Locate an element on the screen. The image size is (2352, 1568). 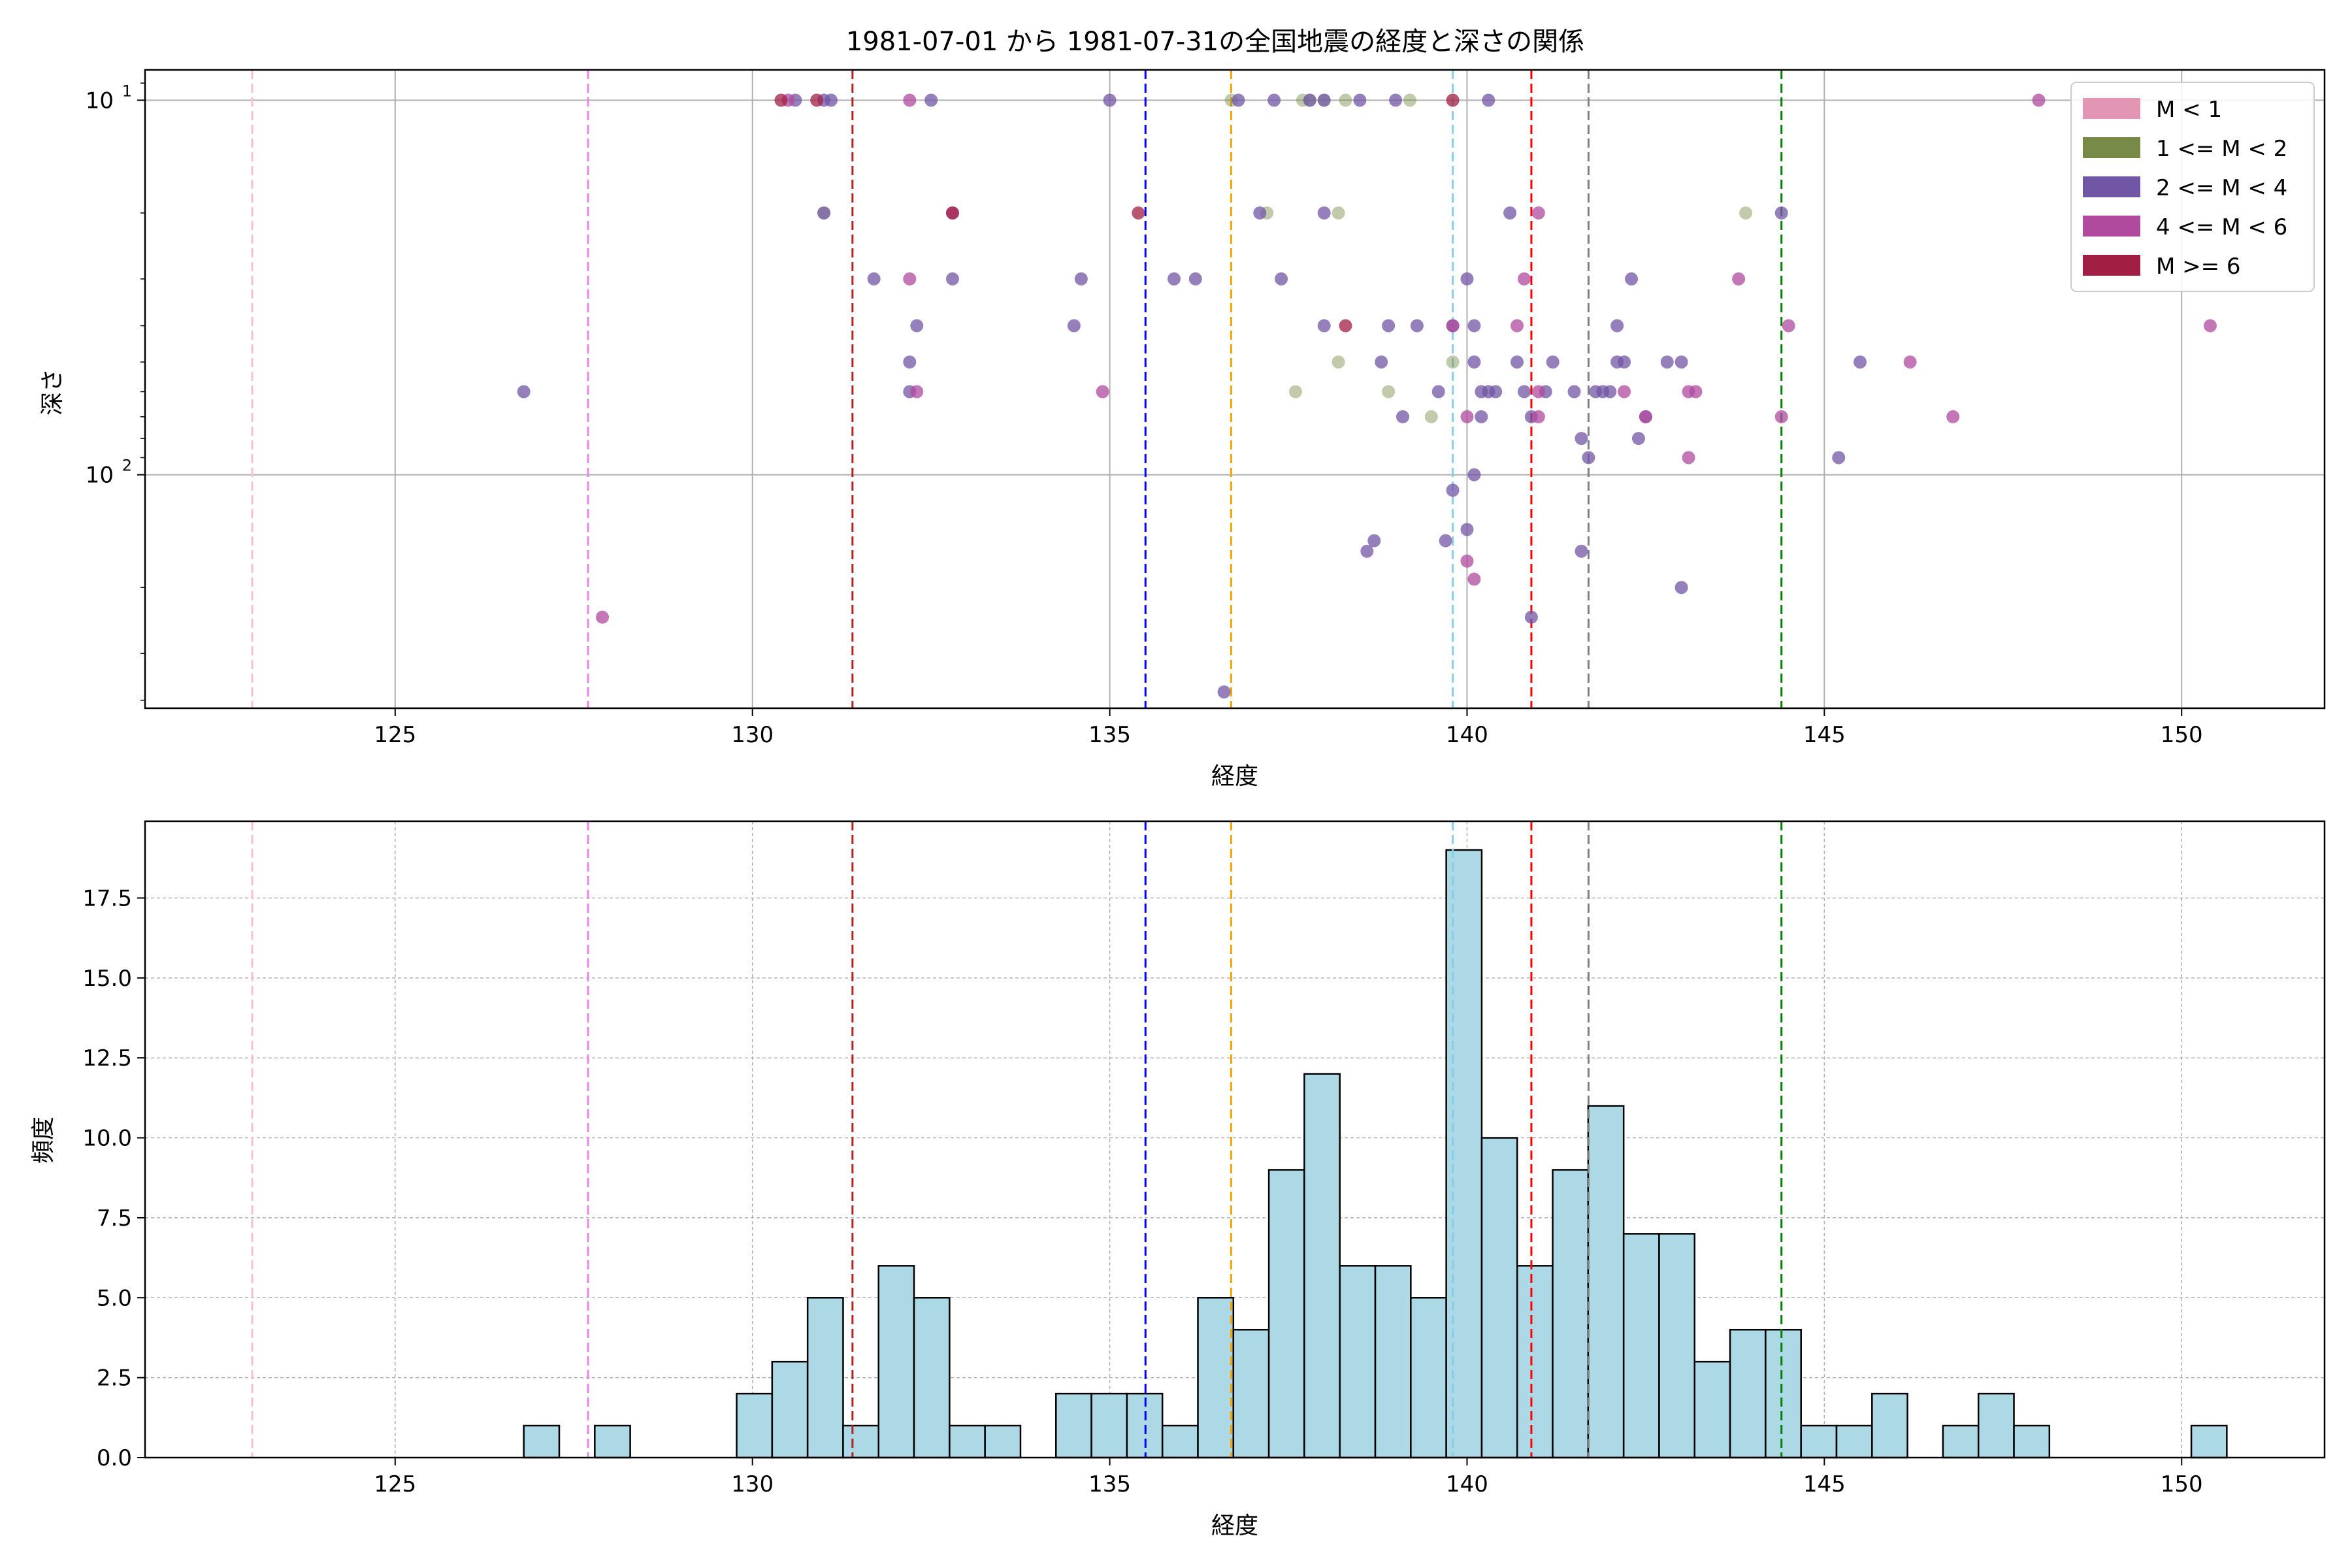
scatter-legend-box is located at coordinates (2192, 187).